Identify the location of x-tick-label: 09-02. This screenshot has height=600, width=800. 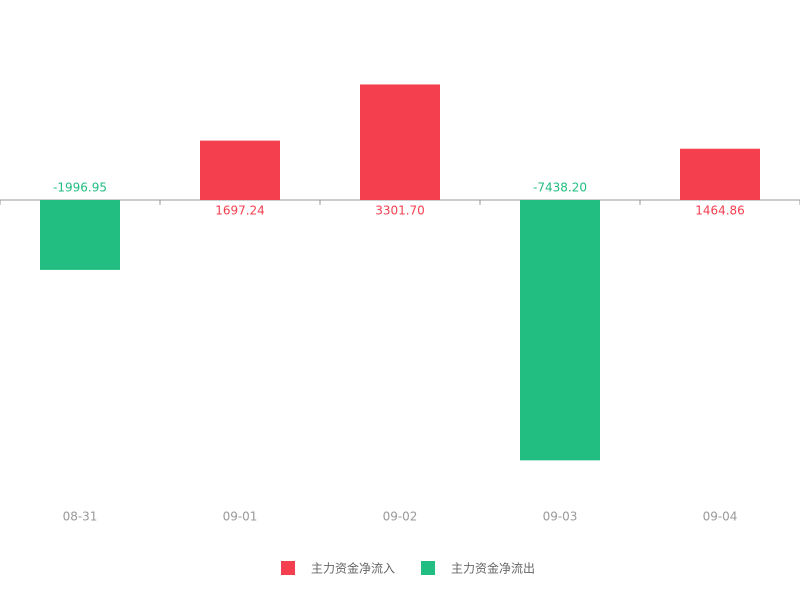
(400, 517).